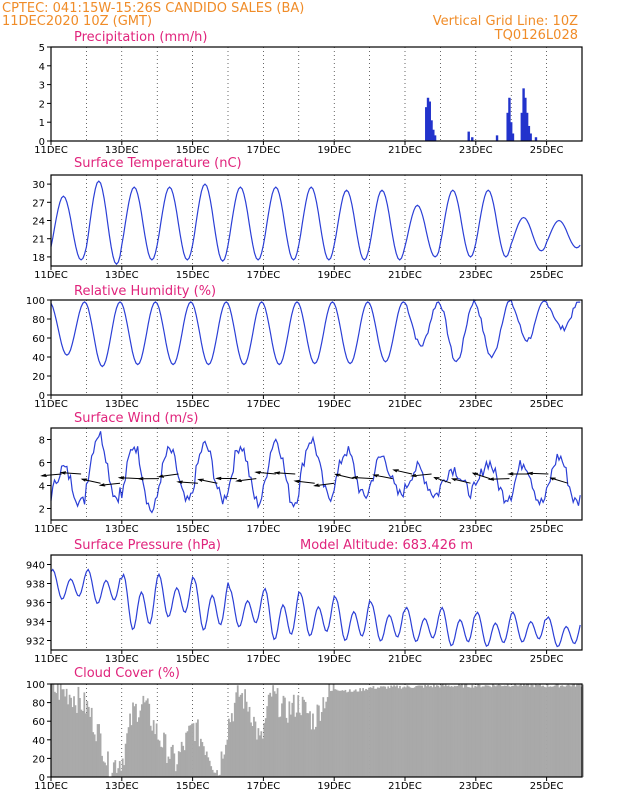  Describe the element at coordinates (42, 396) in the screenshot. I see `y-tick-label: 0` at that location.